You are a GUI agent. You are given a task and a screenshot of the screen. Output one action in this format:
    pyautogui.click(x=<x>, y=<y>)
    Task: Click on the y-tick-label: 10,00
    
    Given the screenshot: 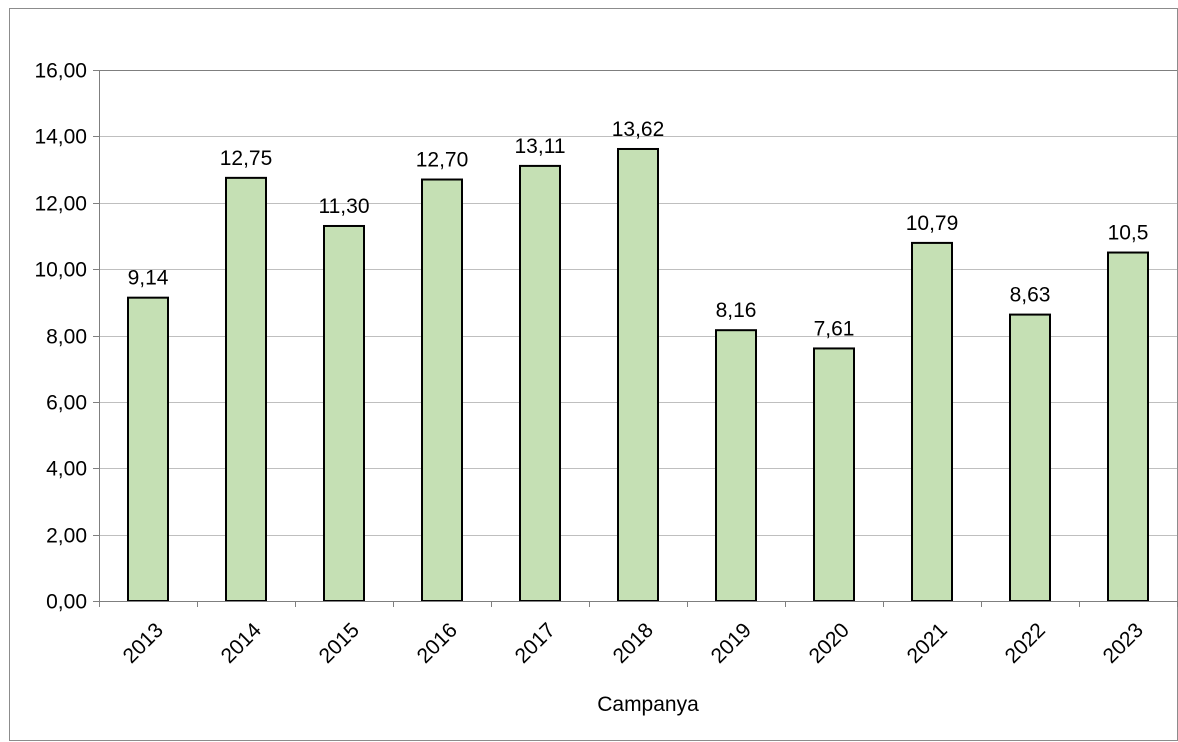 What is the action you would take?
    pyautogui.click(x=60, y=270)
    